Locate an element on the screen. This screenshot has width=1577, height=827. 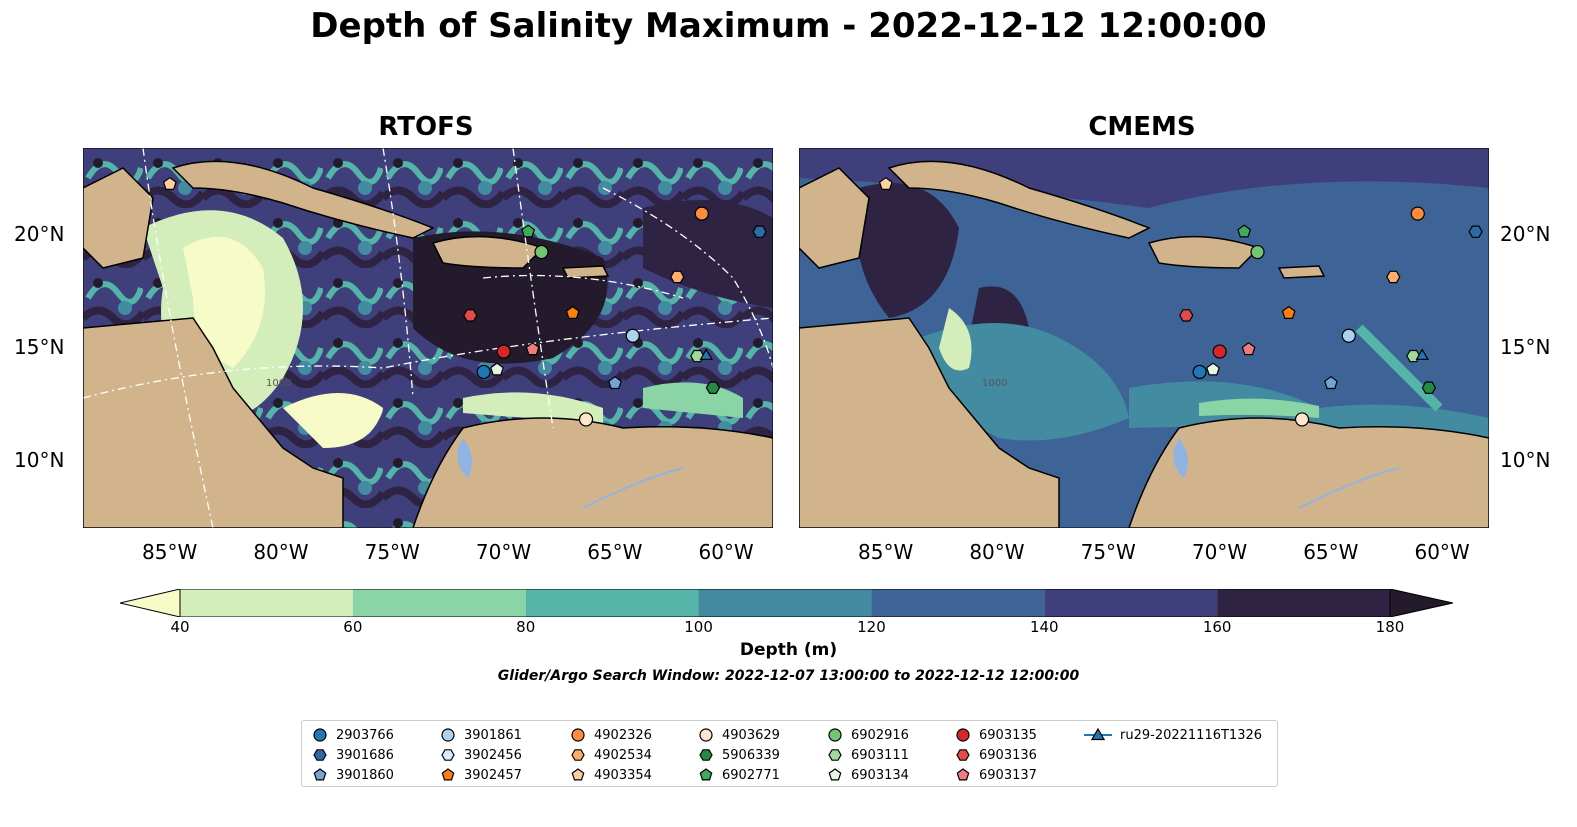
colorbar-tick-label: 120 is located at coordinates (871, 627).